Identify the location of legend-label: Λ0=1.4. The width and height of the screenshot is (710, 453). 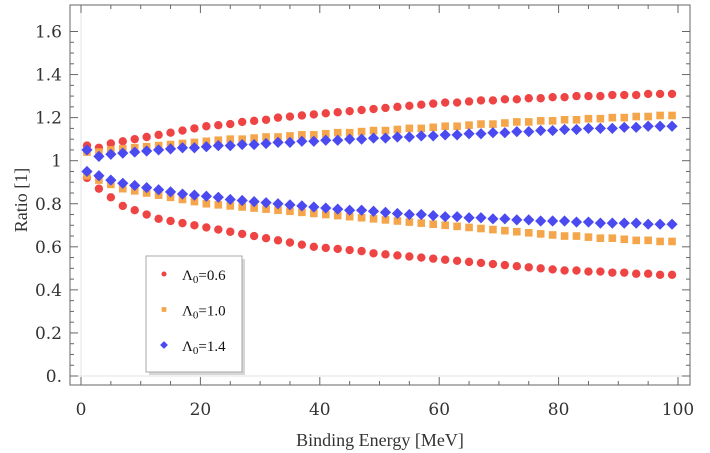
(204, 348).